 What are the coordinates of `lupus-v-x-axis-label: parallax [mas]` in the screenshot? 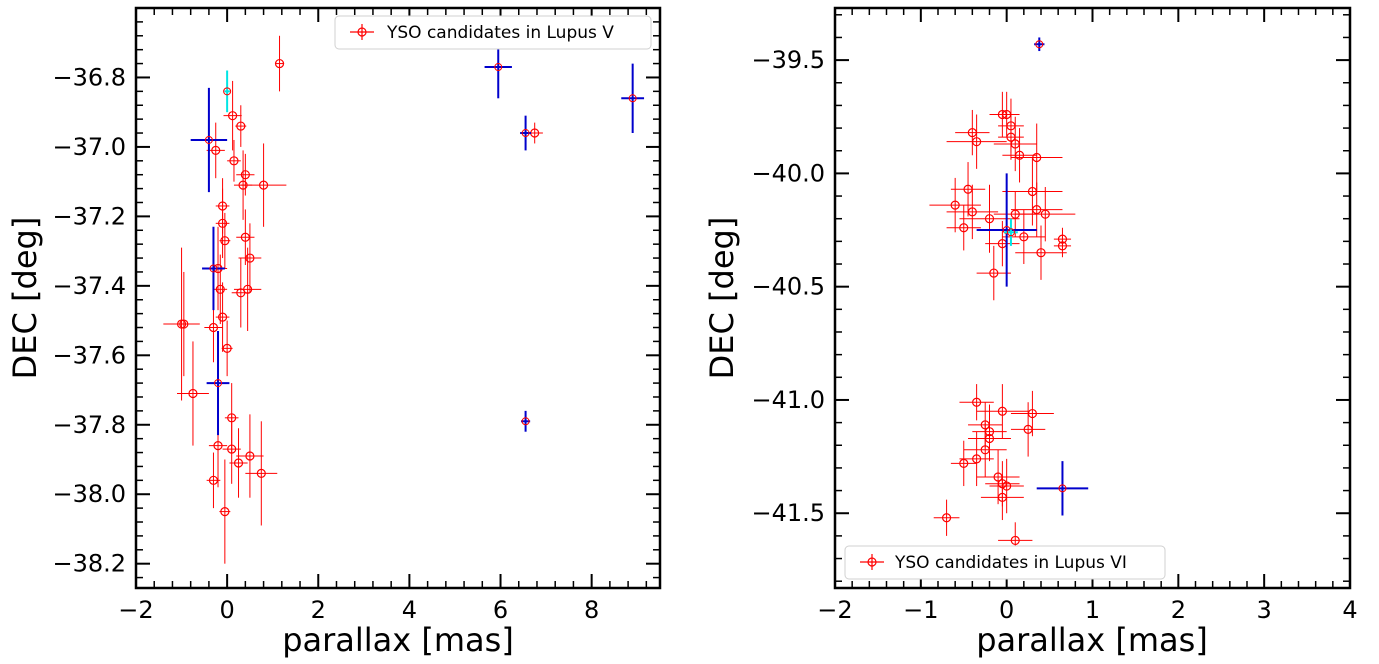 It's located at (398, 640).